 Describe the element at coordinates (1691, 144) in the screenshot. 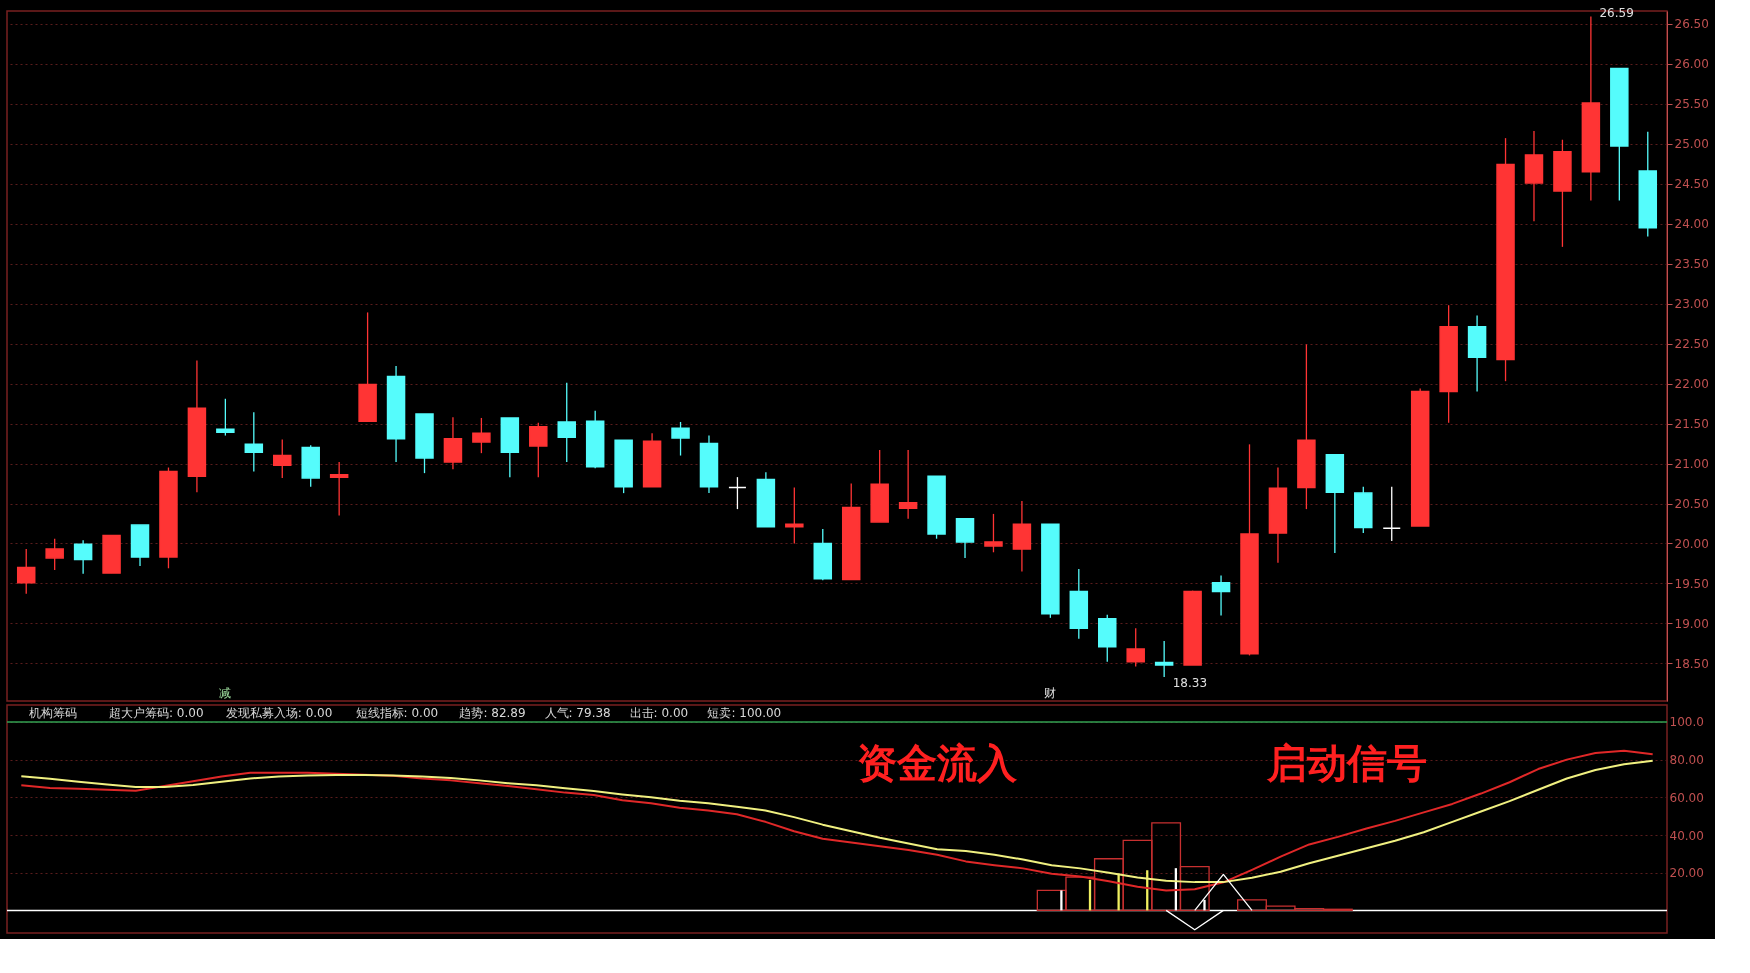

I see `y-tick-label: 25.00` at that location.